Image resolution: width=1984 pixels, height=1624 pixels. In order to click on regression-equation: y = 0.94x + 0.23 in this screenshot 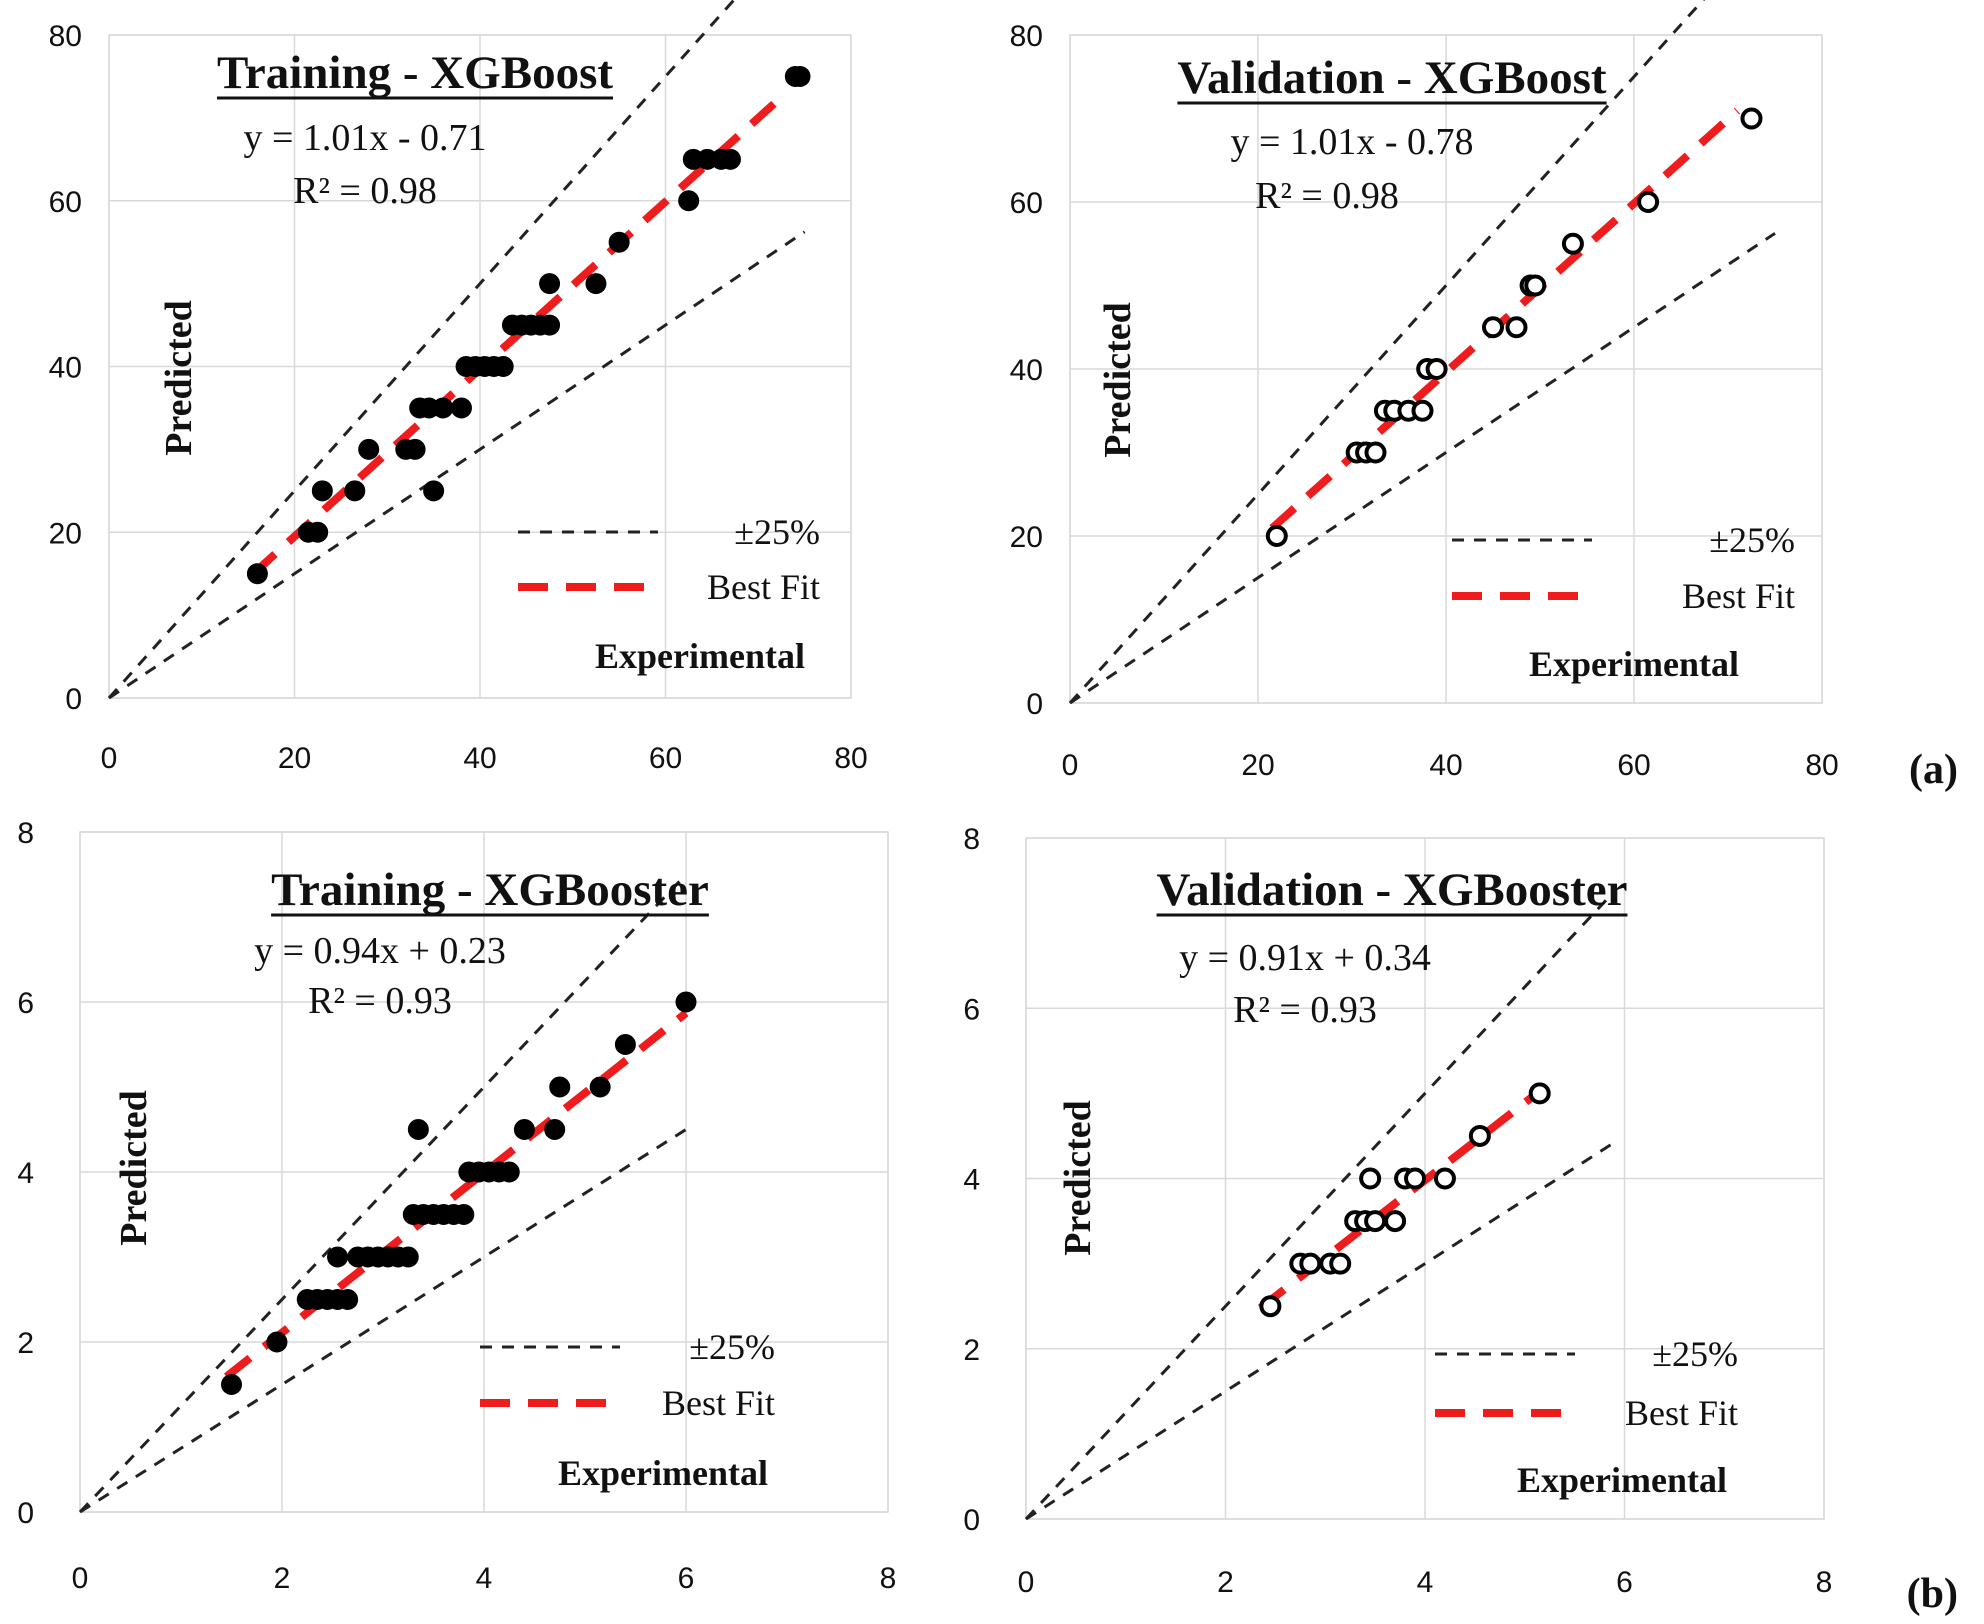, I will do `click(380, 951)`.